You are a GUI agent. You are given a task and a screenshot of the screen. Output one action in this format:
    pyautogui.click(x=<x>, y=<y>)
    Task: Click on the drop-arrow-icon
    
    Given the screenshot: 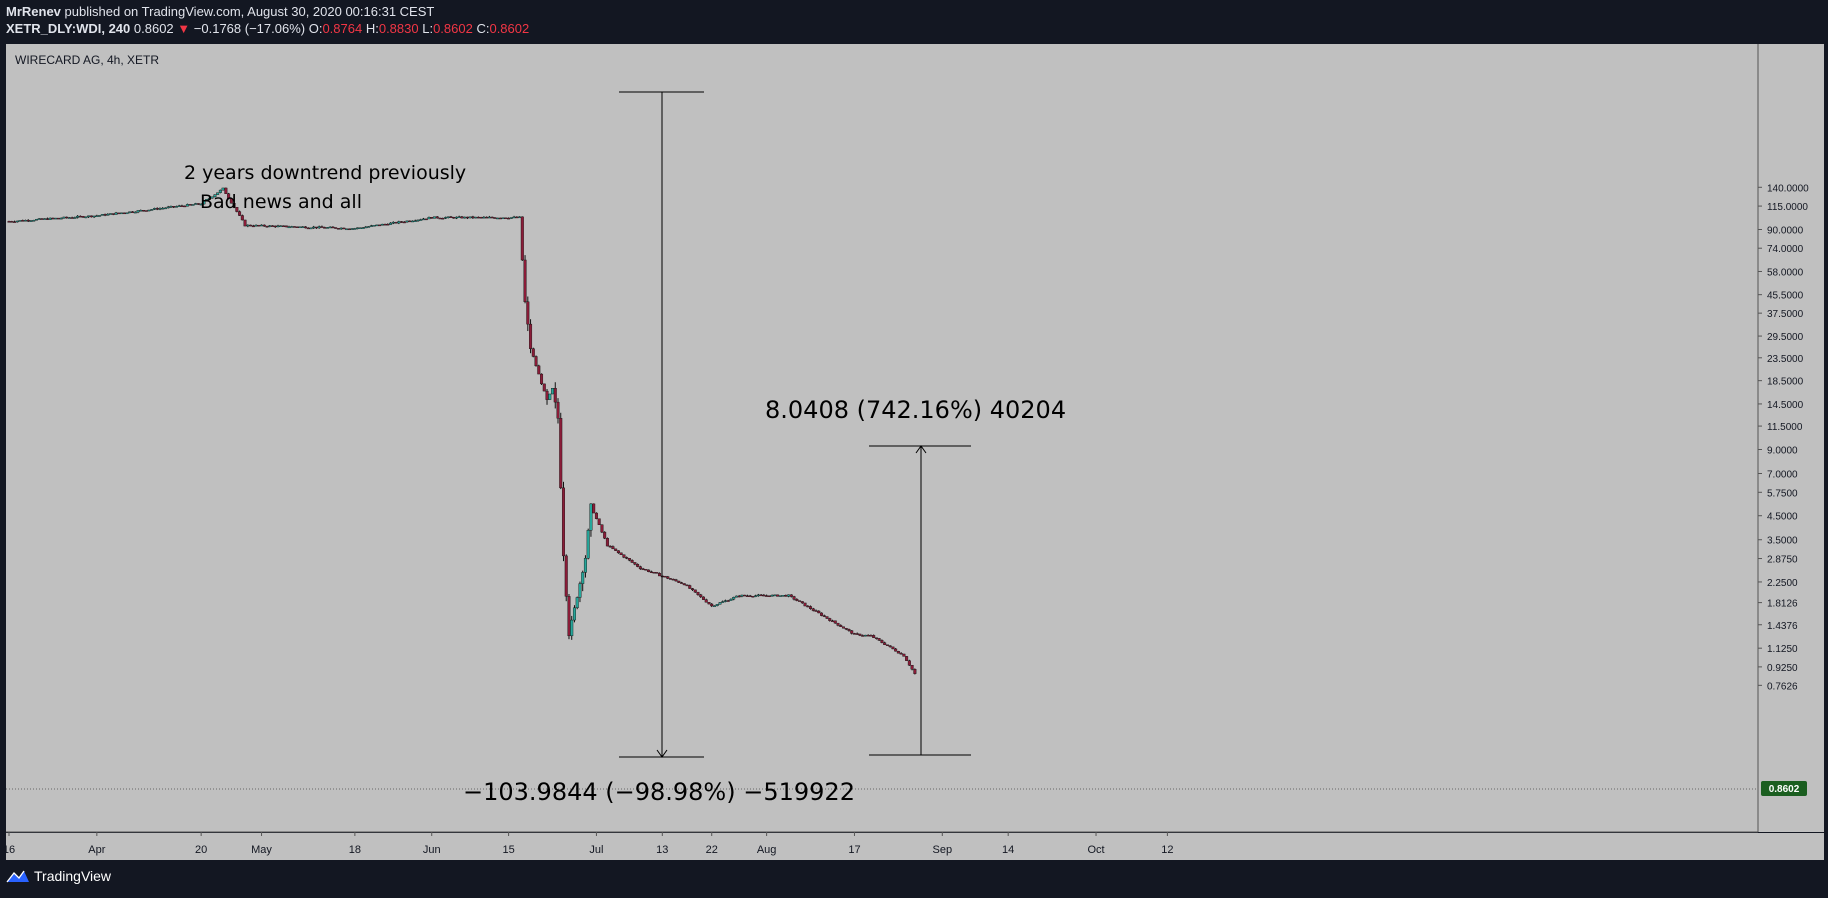 What is the action you would take?
    pyautogui.click(x=662, y=753)
    